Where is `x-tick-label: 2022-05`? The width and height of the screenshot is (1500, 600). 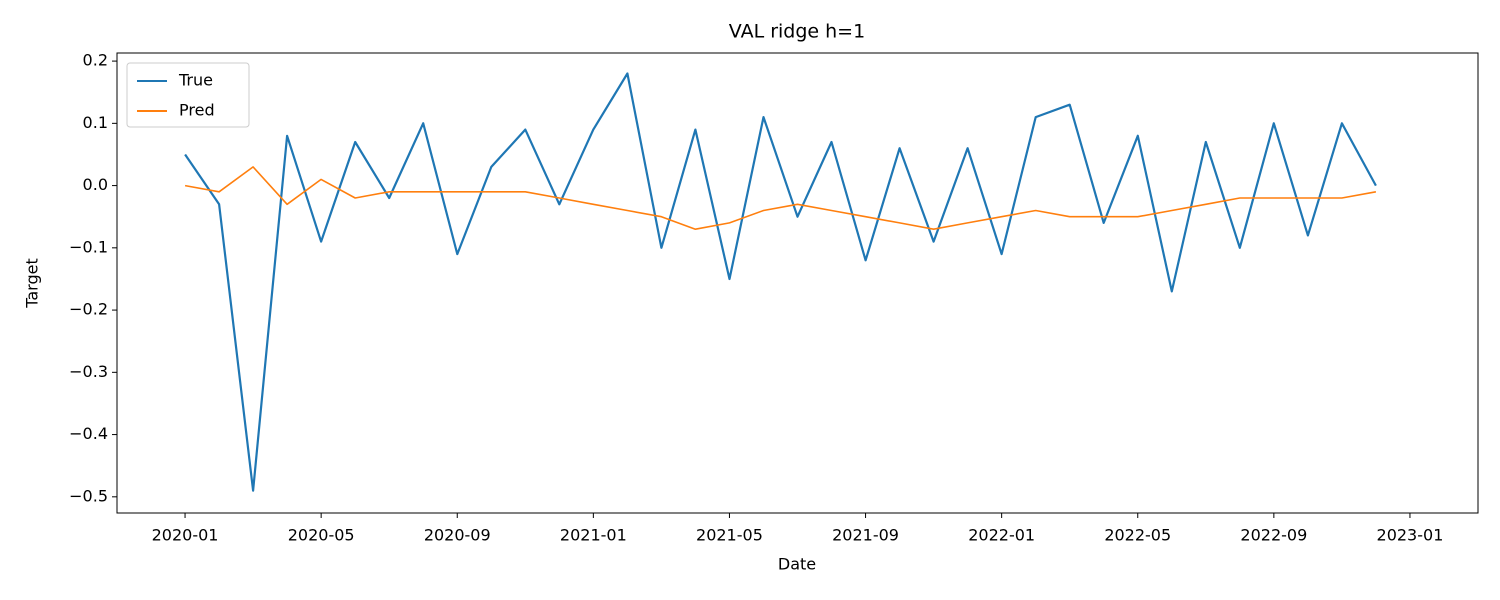 x-tick-label: 2022-05 is located at coordinates (1137, 535).